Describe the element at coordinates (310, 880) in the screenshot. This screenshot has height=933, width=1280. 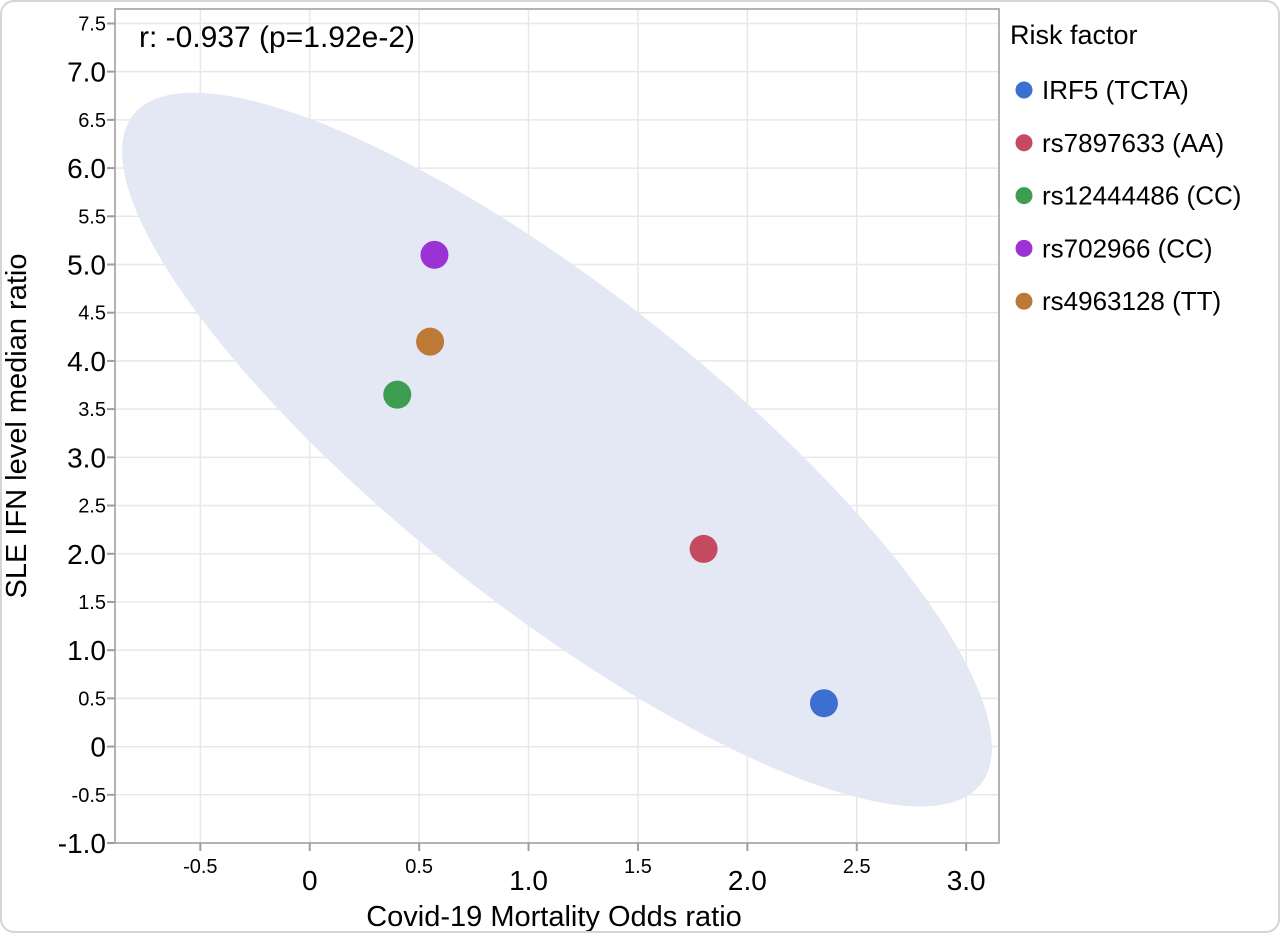
I see `x-tick-label: 0` at that location.